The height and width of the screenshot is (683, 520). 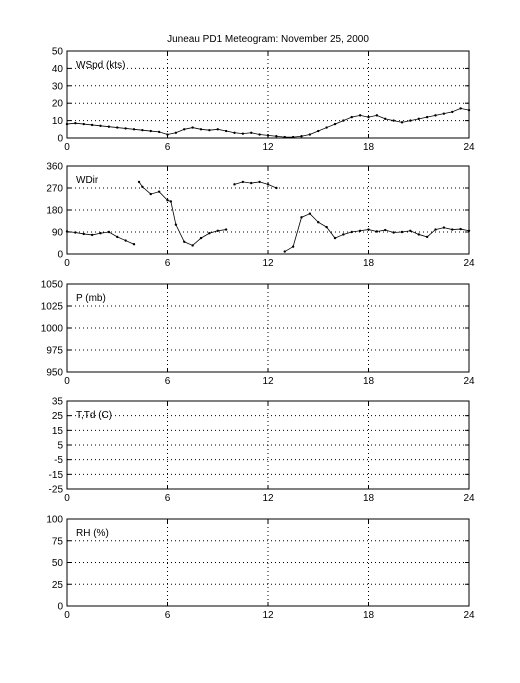 I want to click on panel-3: -25 -15 -5 5 15 25 35 0 6 12 18 24 T,Td (C), so click(x=262, y=451).